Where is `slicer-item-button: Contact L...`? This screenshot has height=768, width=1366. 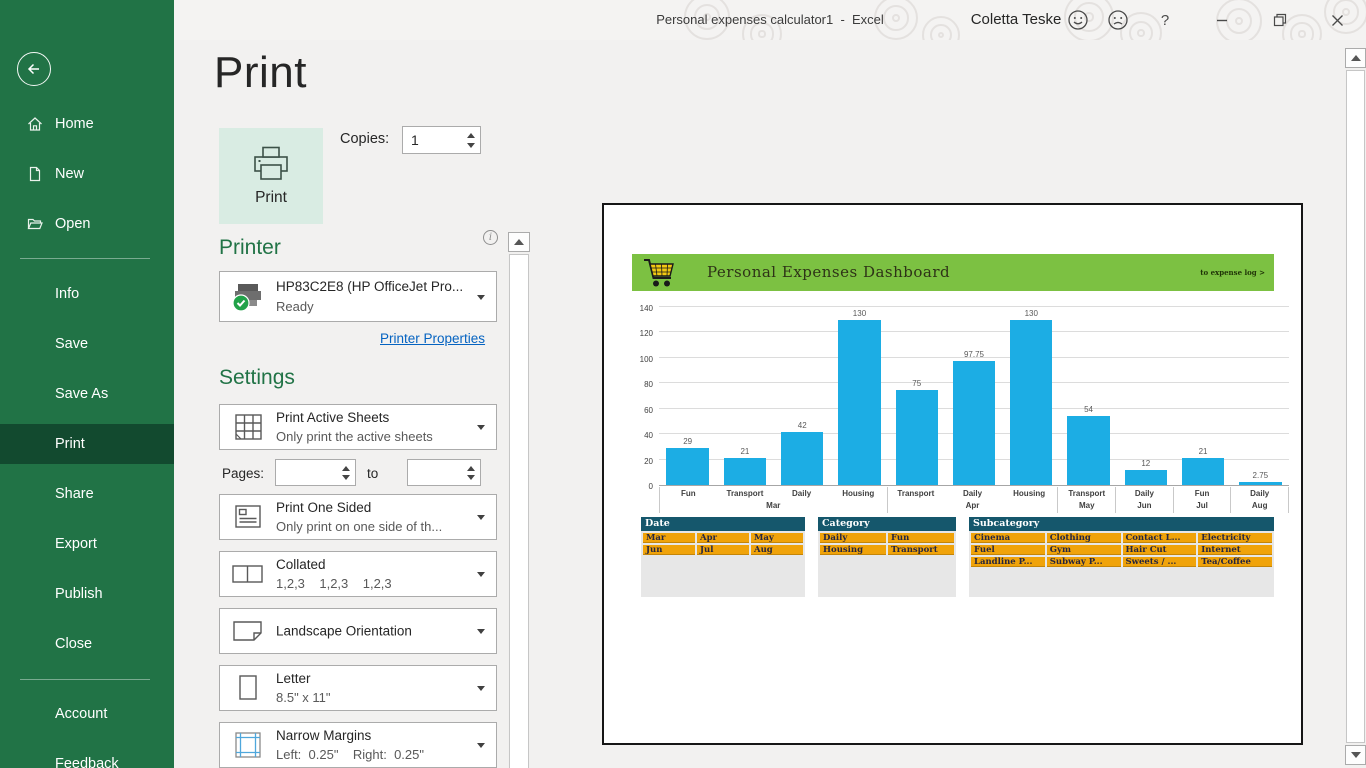
slicer-item-button: Contact L... is located at coordinates (1159, 538).